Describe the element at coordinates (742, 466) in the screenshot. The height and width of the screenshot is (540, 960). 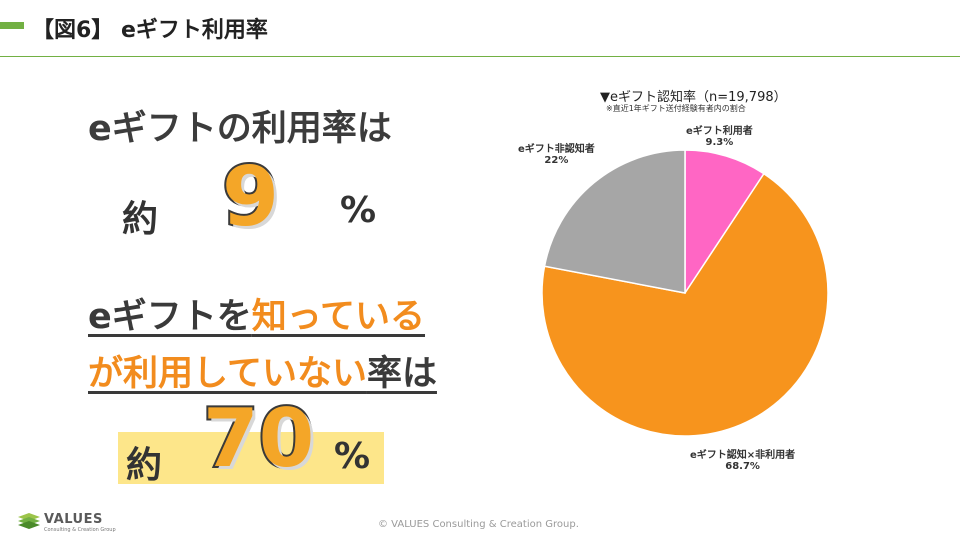
I see `slice-label-aware-nonuser-value: 68.7%` at that location.